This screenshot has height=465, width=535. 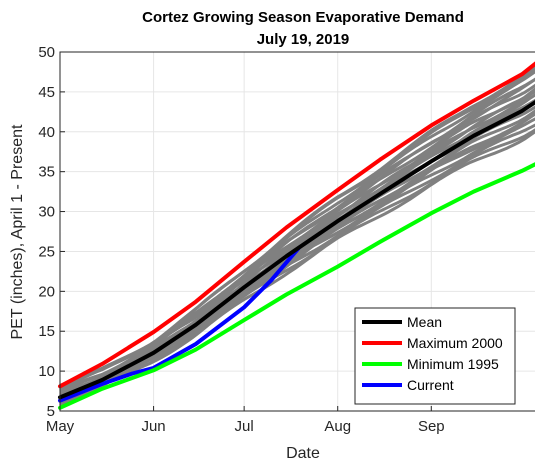 What do you see at coordinates (46, 371) in the screenshot?
I see `y-tick-label: 10` at bounding box center [46, 371].